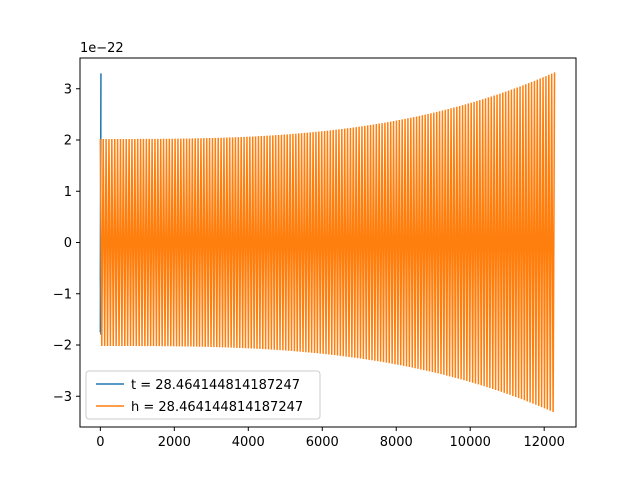 The height and width of the screenshot is (480, 640). Describe the element at coordinates (174, 442) in the screenshot. I see `x-tick-label: 2000` at that location.